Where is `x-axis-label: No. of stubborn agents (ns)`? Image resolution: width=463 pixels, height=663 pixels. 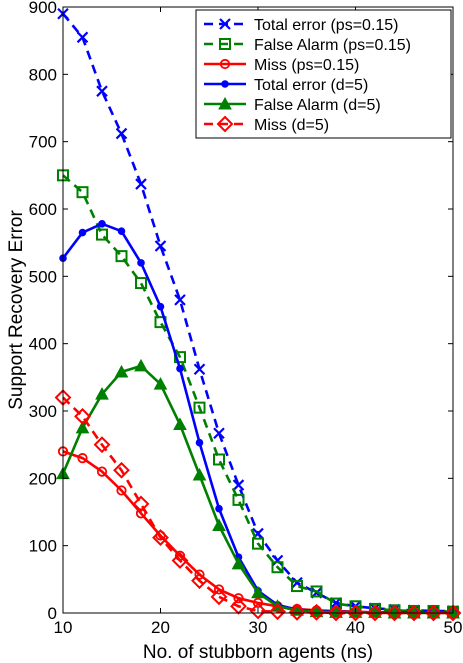 x-axis-label: No. of stubborn agents (ns) is located at coordinates (258, 652).